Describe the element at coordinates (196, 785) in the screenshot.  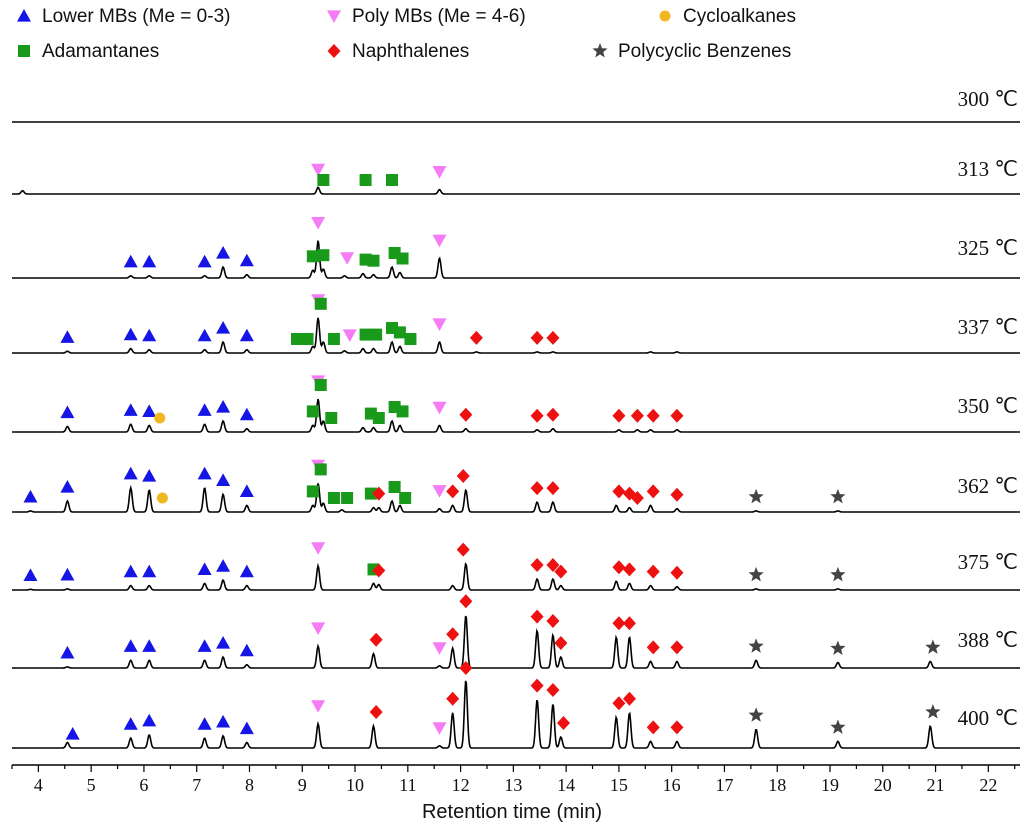
I see `x-tick-label: 7` at that location.